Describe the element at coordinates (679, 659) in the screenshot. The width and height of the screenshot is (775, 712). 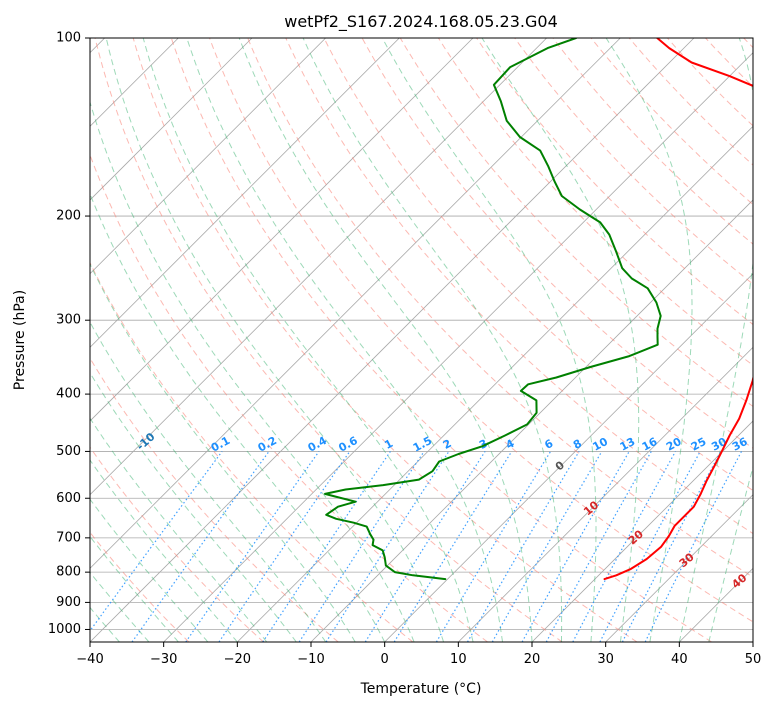
I see `x-tick-label: 40` at that location.